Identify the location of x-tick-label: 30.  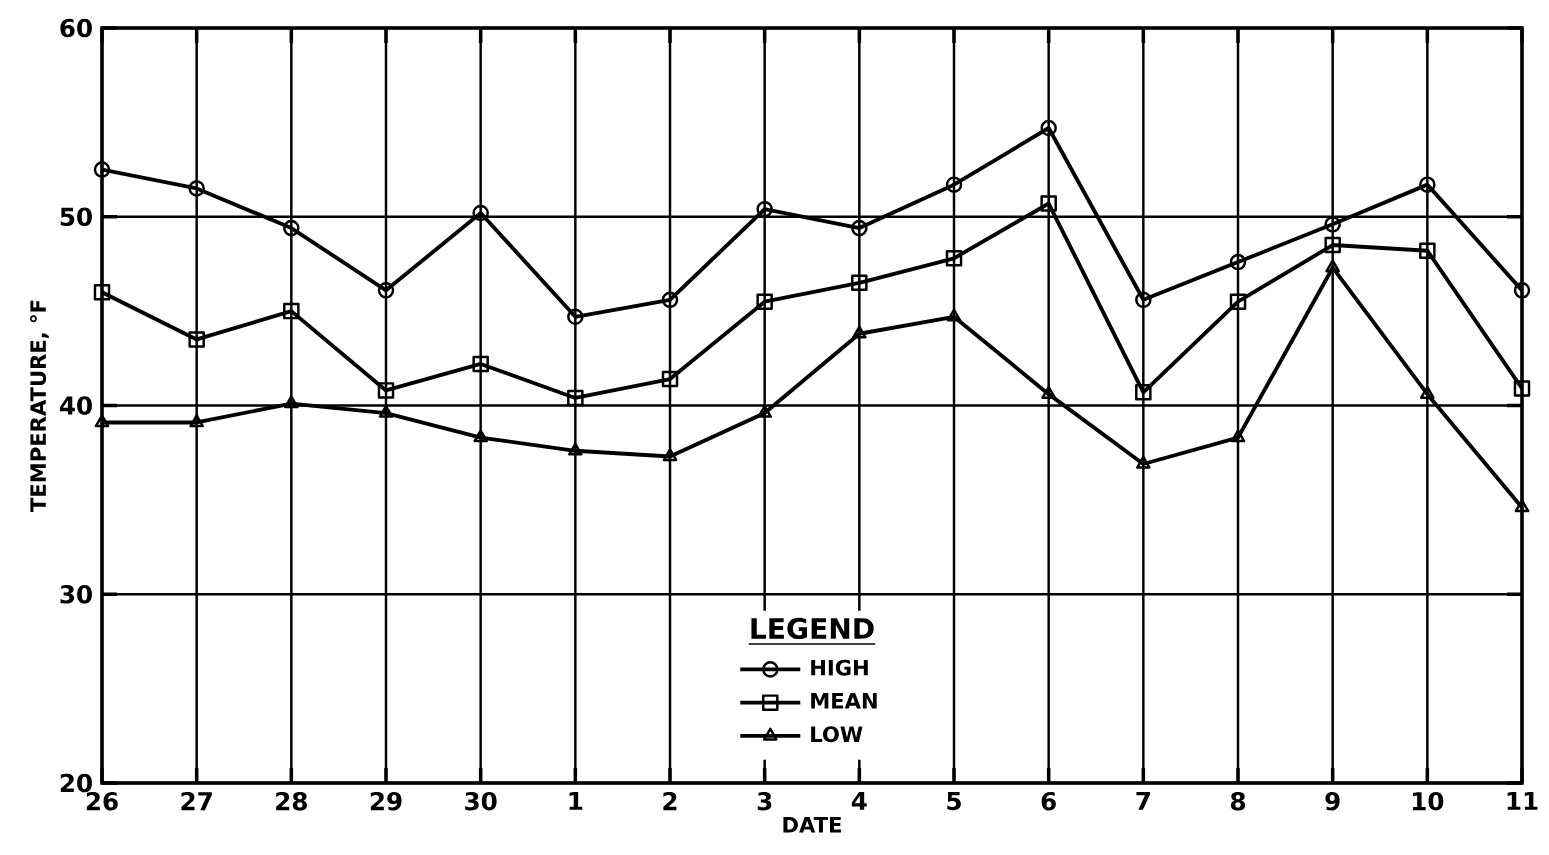
(481, 801).